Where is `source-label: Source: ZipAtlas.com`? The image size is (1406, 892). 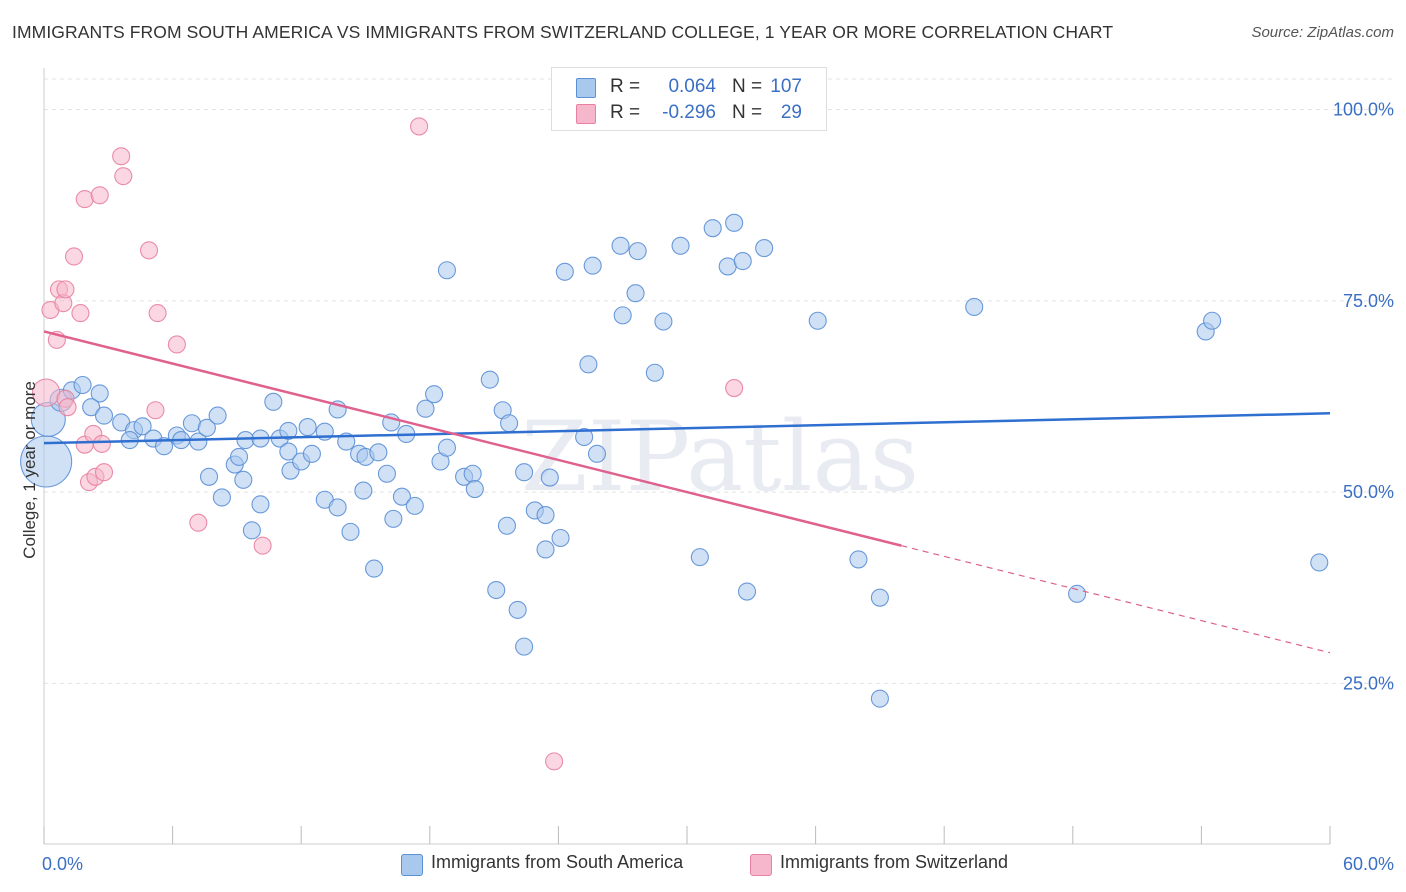
source-label: Source: ZipAtlas.com is located at coordinates (1322, 32).